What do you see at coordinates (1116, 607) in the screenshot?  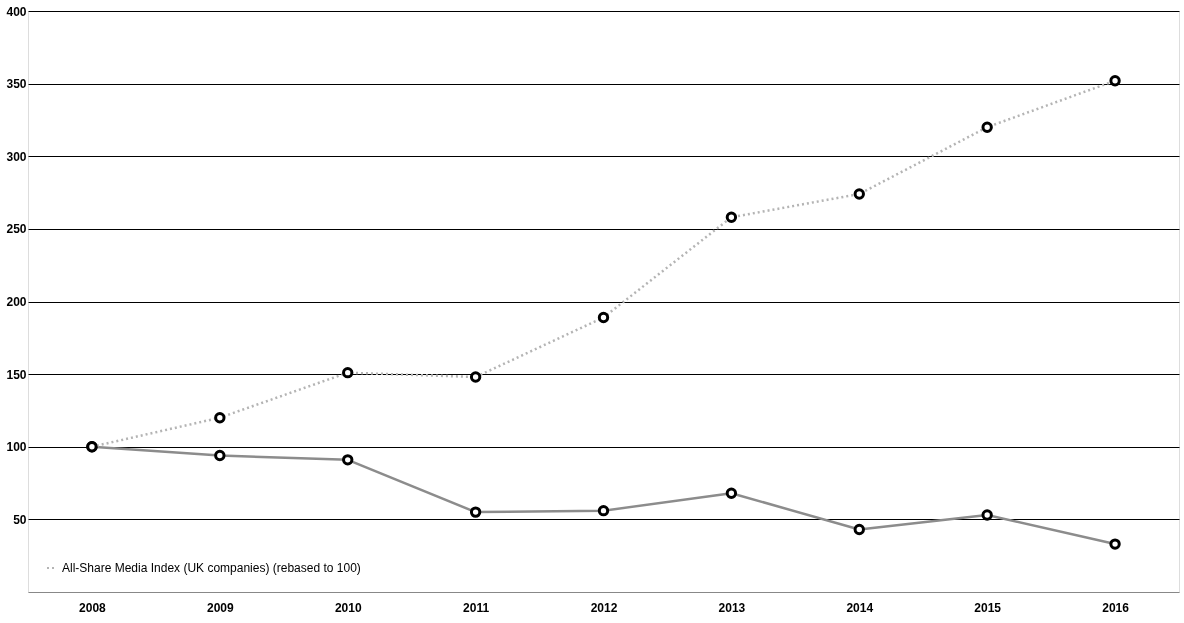 I see `x-tick-label: 2016` at bounding box center [1116, 607].